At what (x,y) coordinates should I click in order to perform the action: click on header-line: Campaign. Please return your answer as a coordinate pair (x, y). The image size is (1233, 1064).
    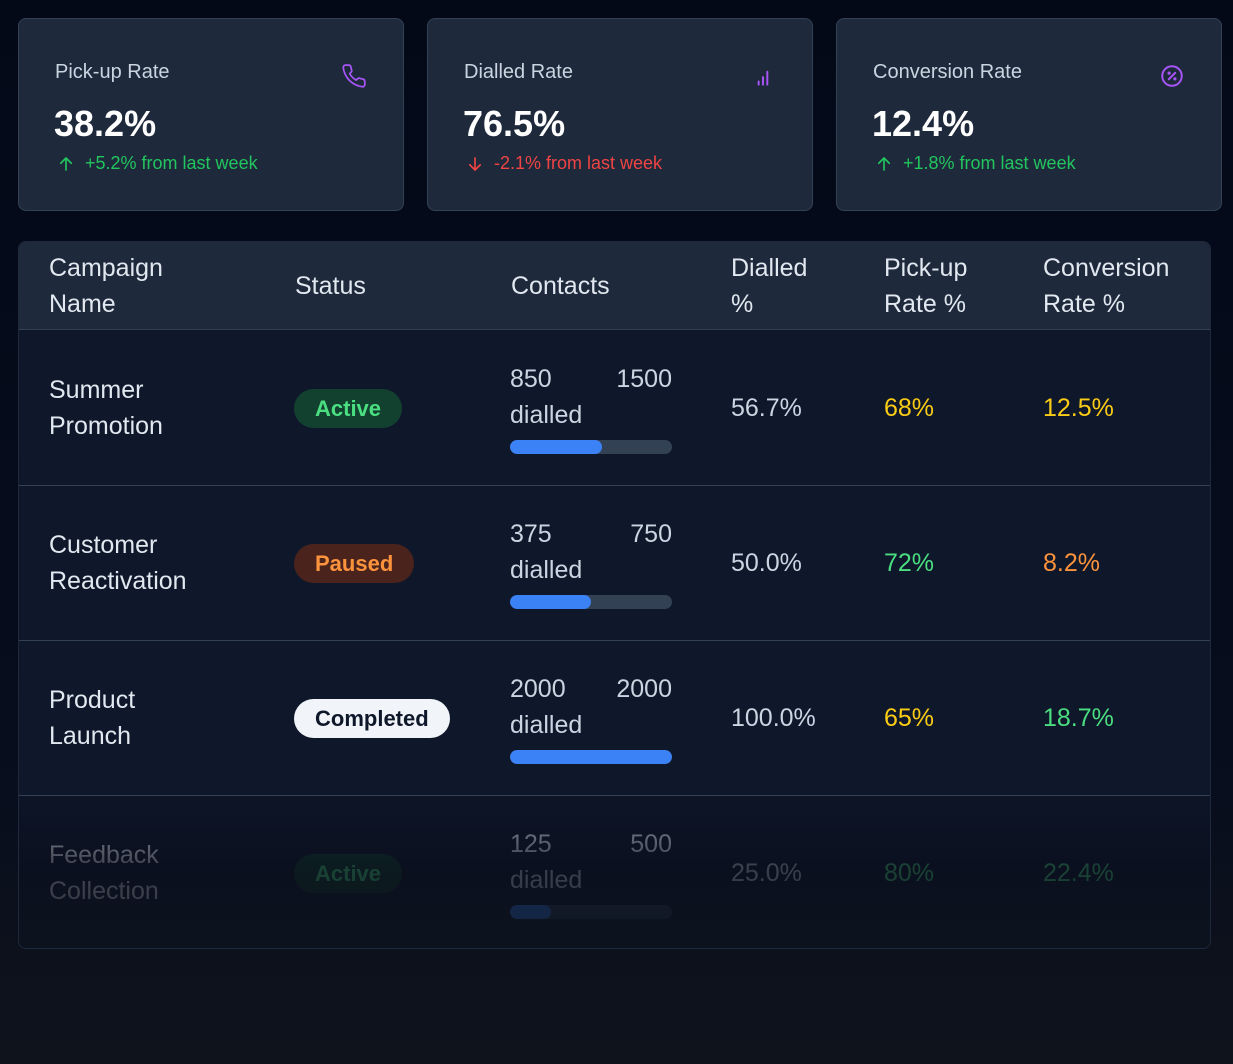
    Looking at the image, I should click on (106, 268).